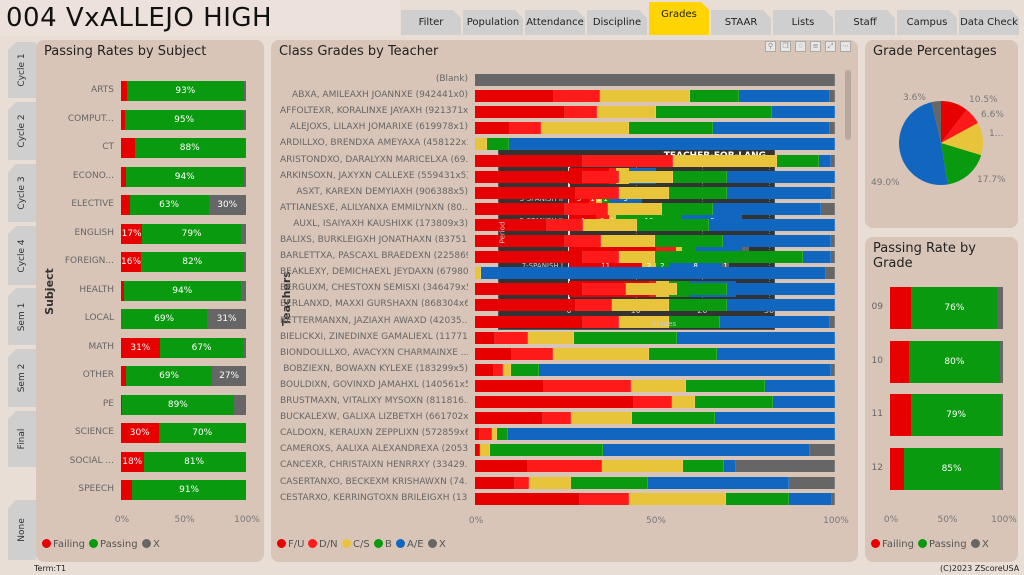 The width and height of the screenshot is (1024, 575). What do you see at coordinates (617, 22) in the screenshot?
I see `tab-discipline: Discipline` at bounding box center [617, 22].